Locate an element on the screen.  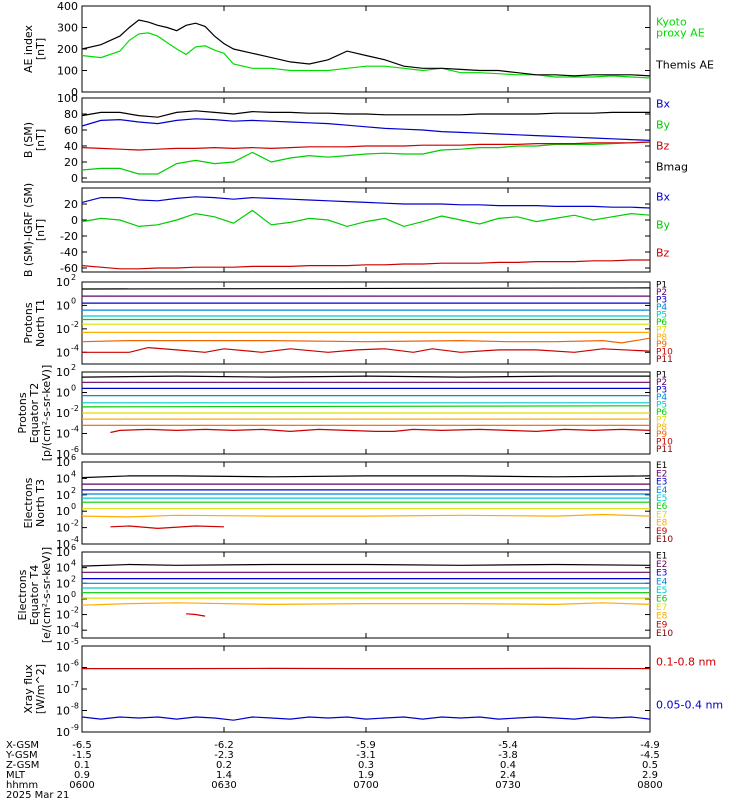
y-axis-label: North T1 is located at coordinates (40, 323).